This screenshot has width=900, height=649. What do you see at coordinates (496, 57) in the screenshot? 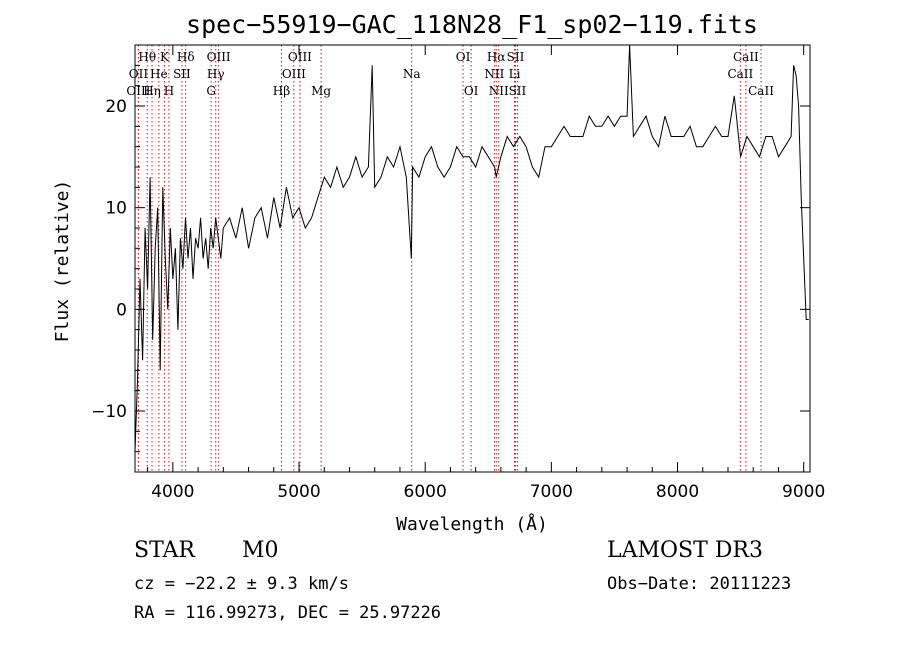
I see `line-label-19: Hα` at bounding box center [496, 57].